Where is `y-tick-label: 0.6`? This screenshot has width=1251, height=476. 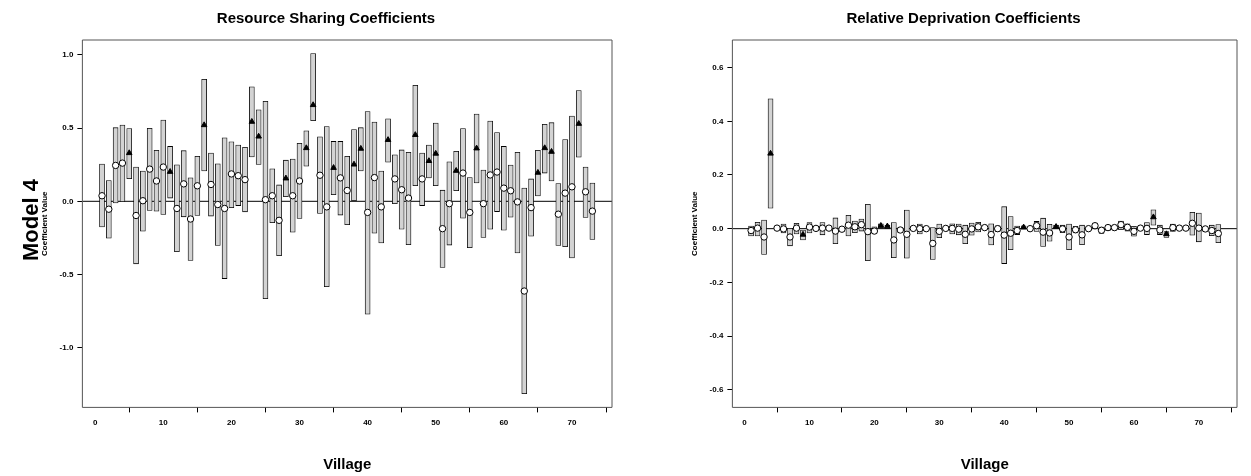
y-tick-label: 0.6 is located at coordinates (718, 67).